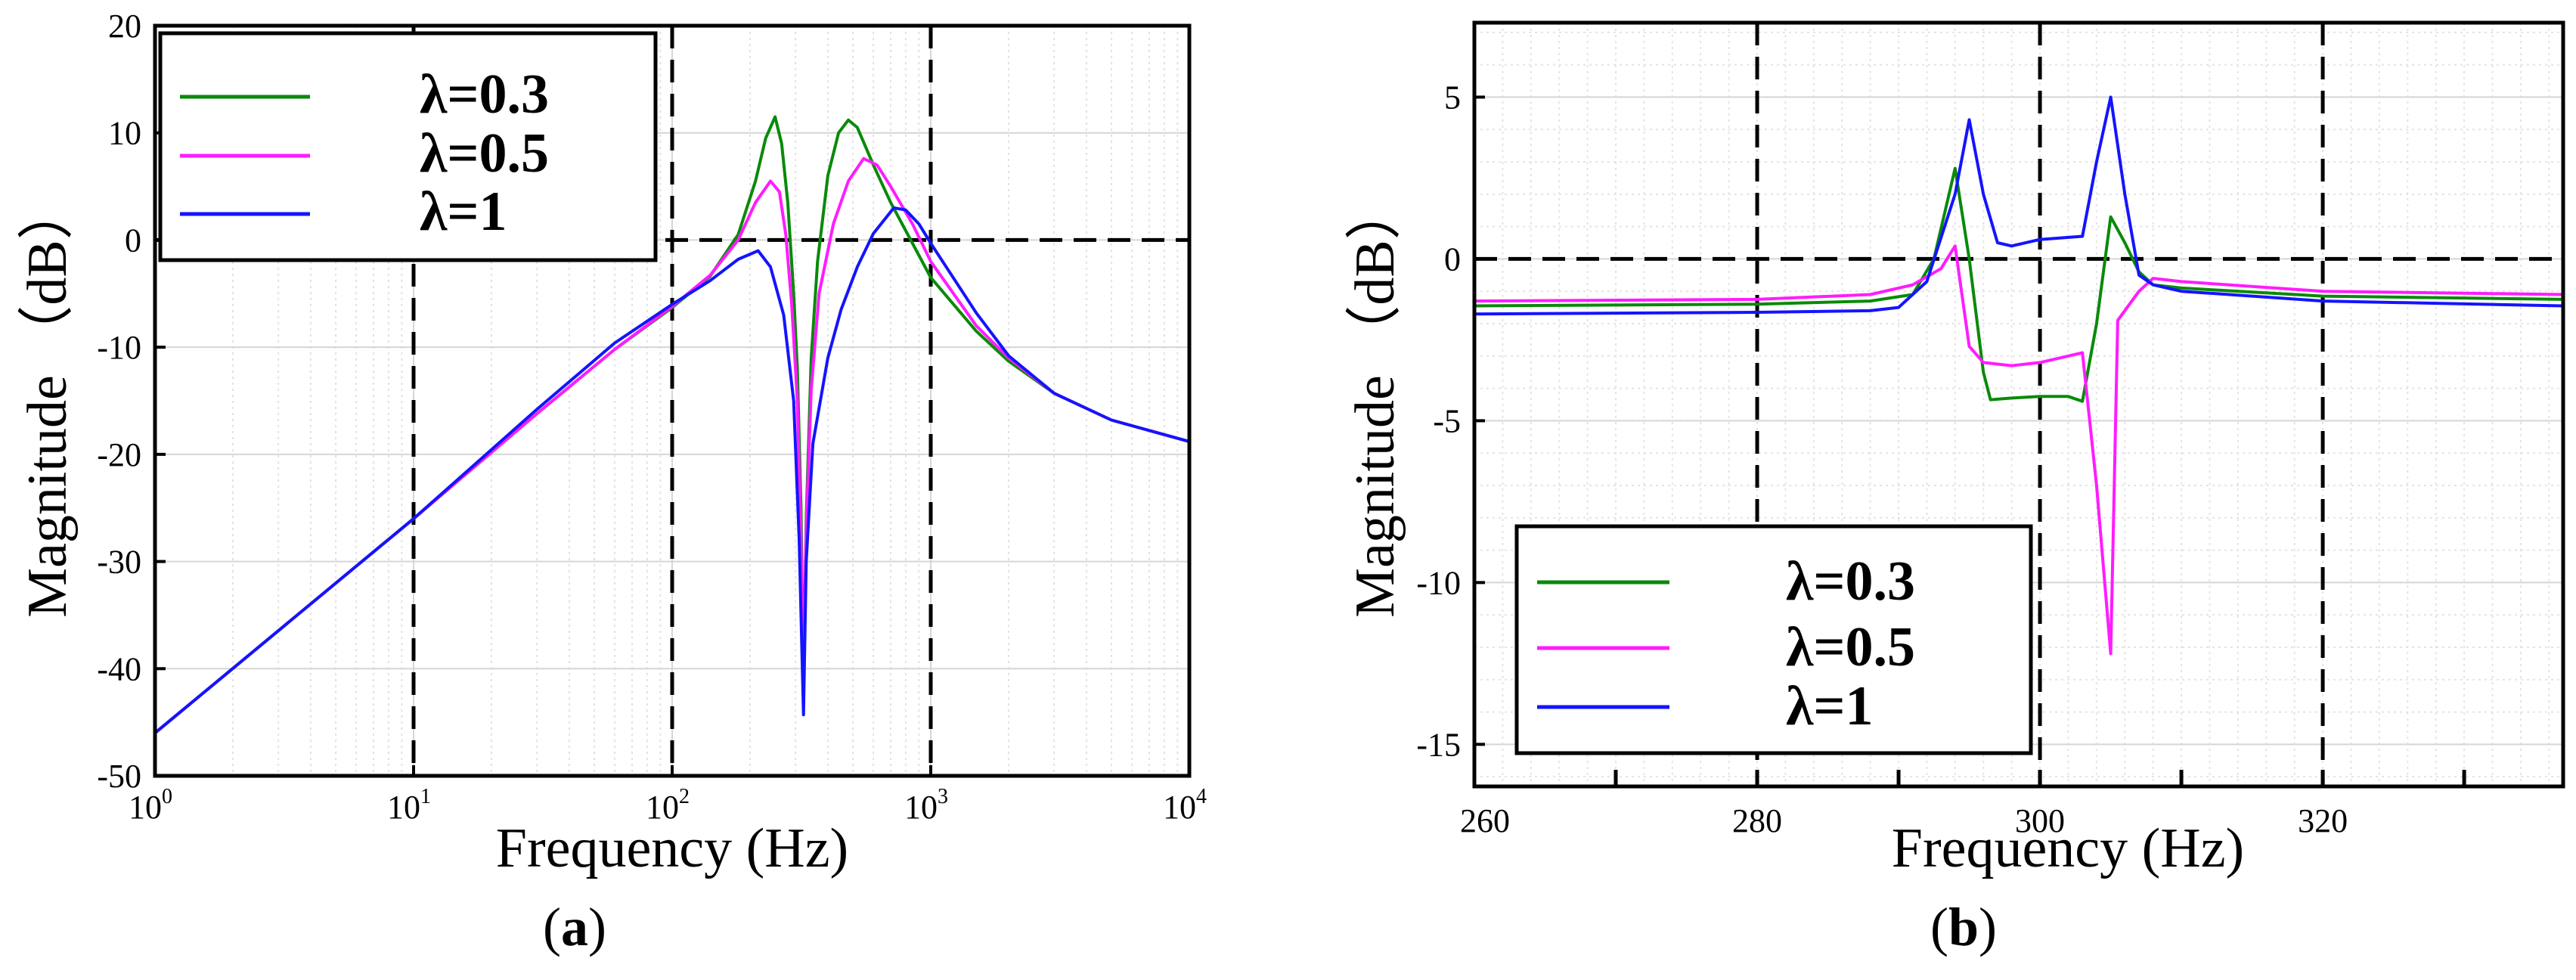 The image size is (2576, 980). I want to click on y-tick-label: 5, so click(1452, 98).